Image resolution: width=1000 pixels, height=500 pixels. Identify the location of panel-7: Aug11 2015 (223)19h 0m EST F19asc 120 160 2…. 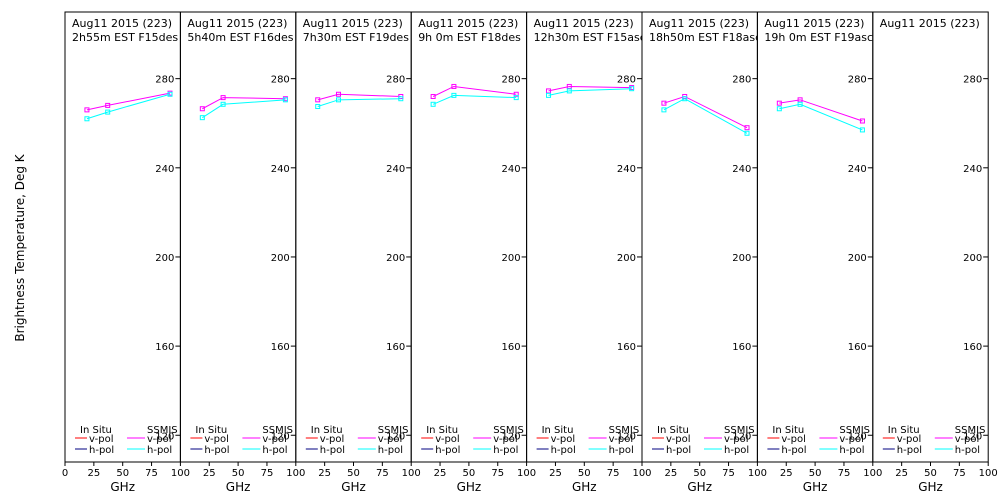
(819, 252).